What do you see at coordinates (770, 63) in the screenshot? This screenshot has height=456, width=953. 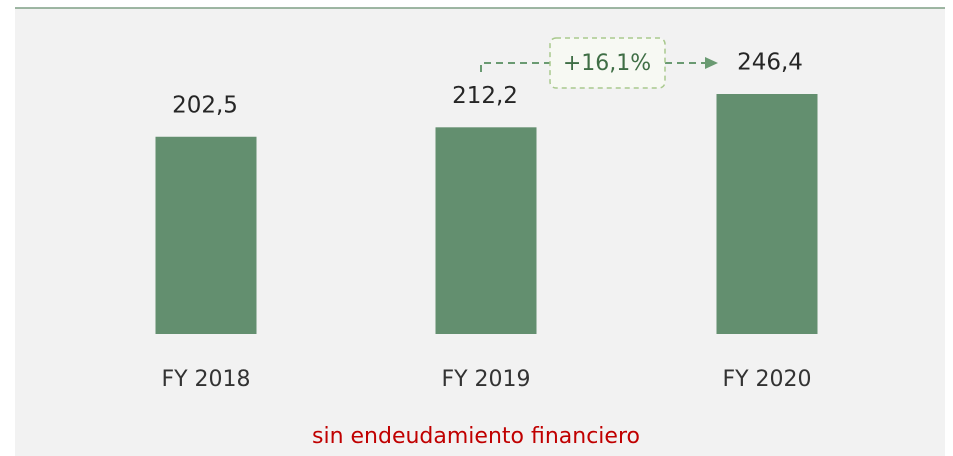 I see `value-label: 246,4` at bounding box center [770, 63].